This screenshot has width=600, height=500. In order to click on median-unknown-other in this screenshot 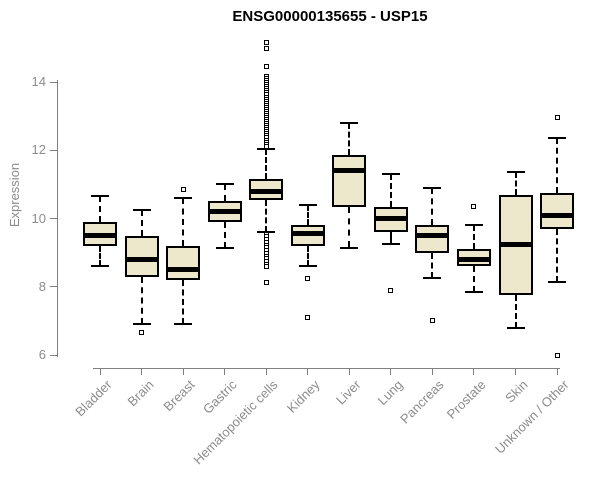, I will do `click(557, 215)`.